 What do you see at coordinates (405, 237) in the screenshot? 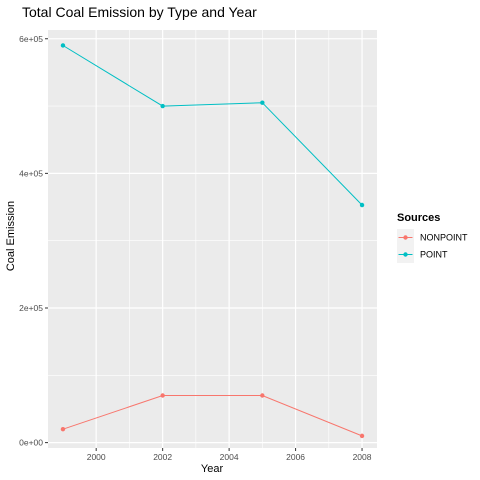
I see `legend-key-point-nonpoint` at bounding box center [405, 237].